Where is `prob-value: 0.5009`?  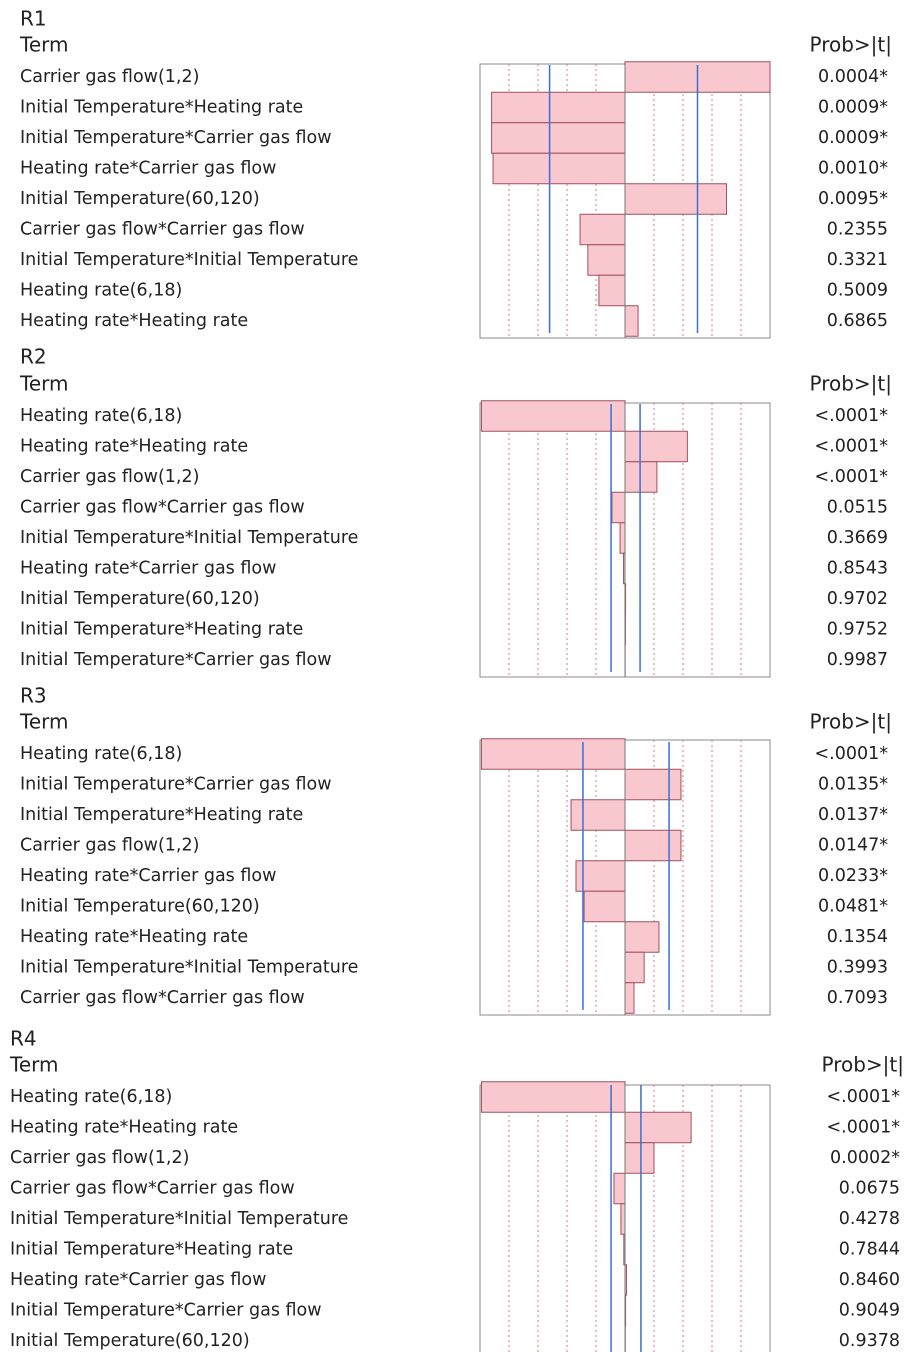 prob-value: 0.5009 is located at coordinates (857, 291).